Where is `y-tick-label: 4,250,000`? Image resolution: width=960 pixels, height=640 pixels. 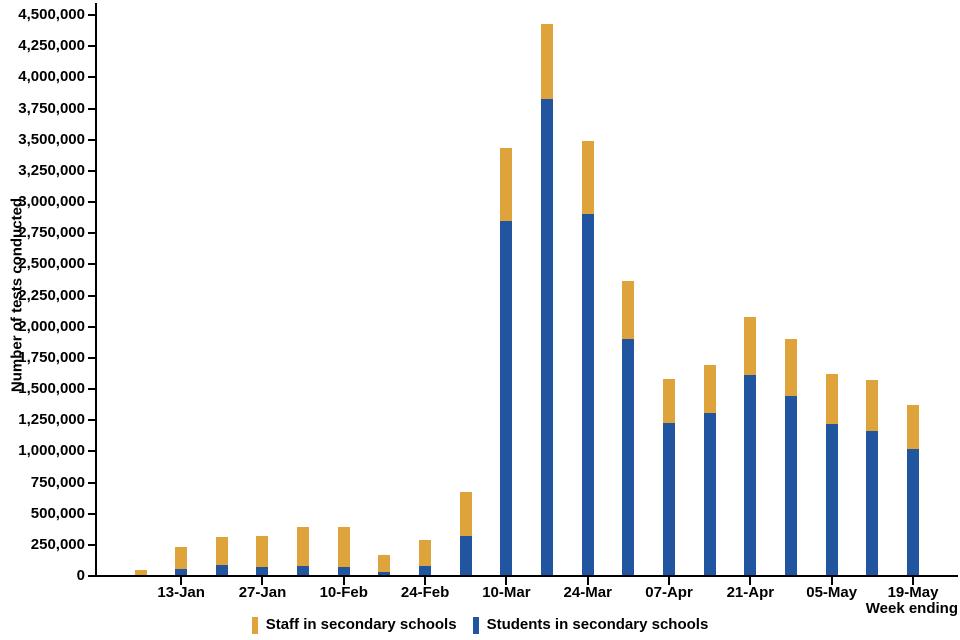 y-tick-label: 4,250,000 is located at coordinates (51, 46).